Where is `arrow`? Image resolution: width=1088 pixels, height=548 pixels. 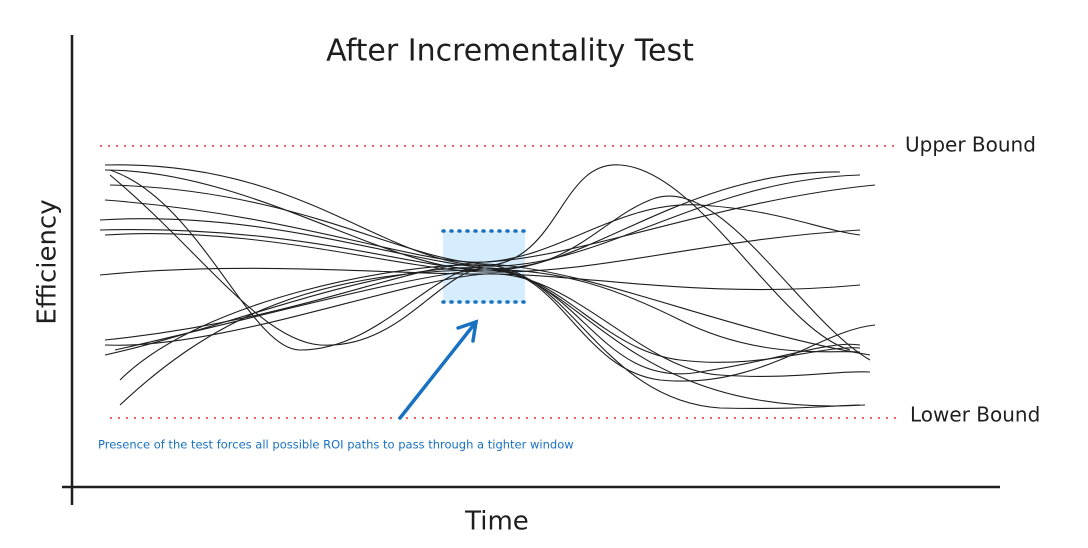 arrow is located at coordinates (438, 369).